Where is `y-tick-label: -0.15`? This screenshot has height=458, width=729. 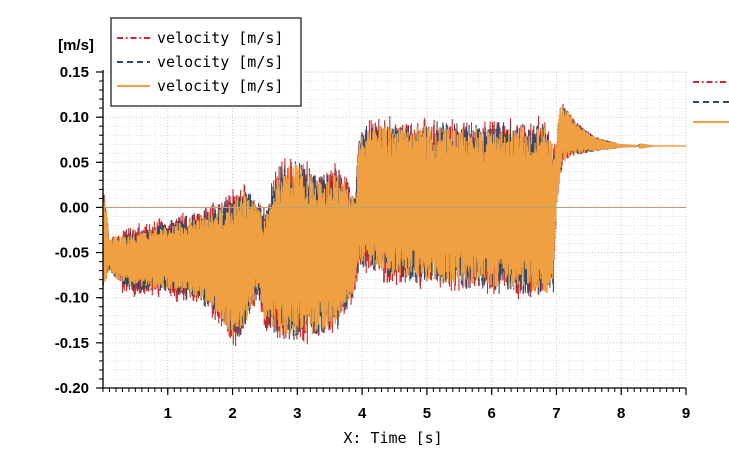
y-tick-label: -0.15 is located at coordinates (72, 343).